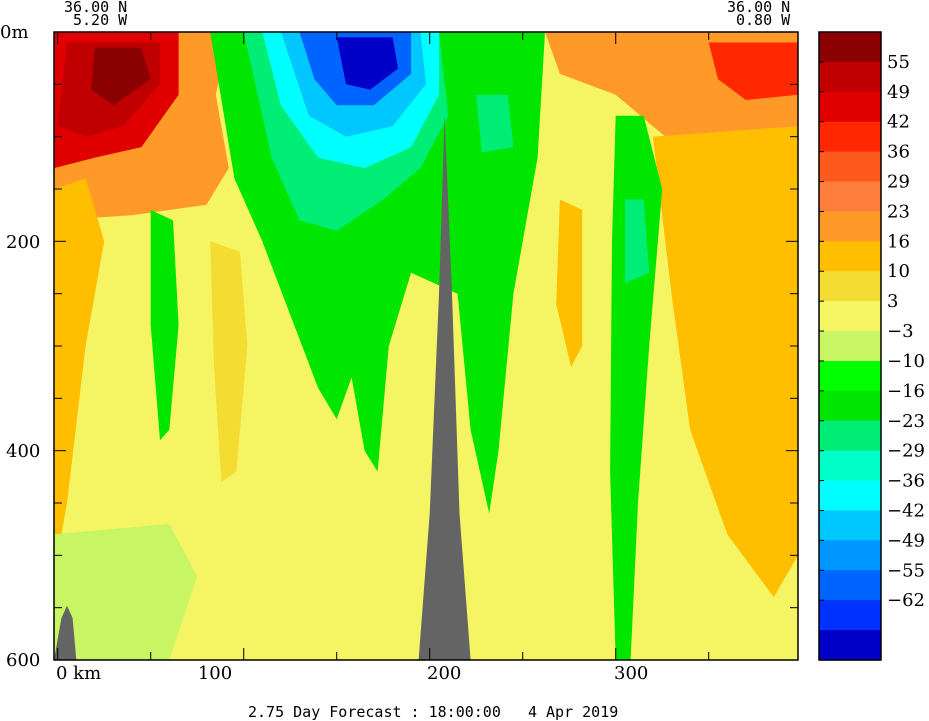 This screenshot has height=721, width=929. Describe the element at coordinates (725, 362) in the screenshot. I see `region-right-orange-plume` at that location.